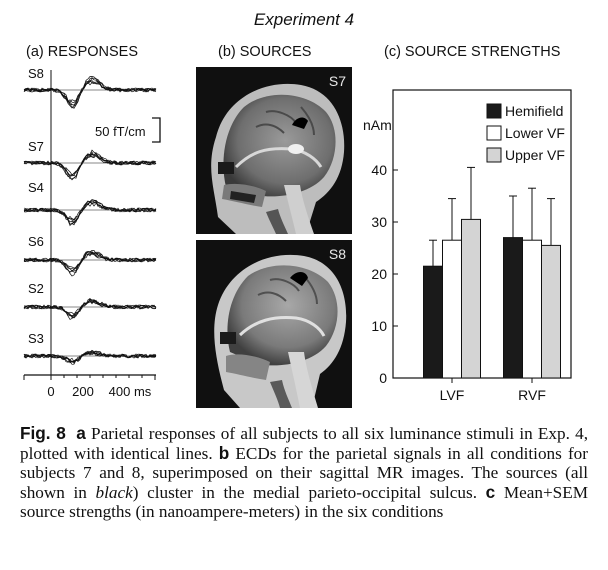 This screenshot has width=608, height=570. I want to click on time-tick-0: 0, so click(50, 391).